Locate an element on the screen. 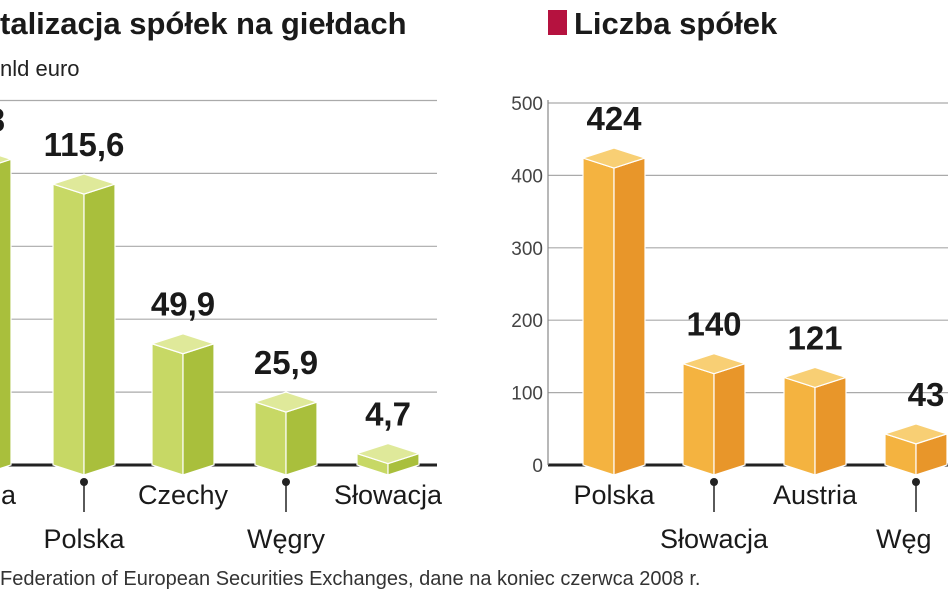 Image resolution: width=948 pixels, height=593 pixels. category-label: ria is located at coordinates (8, 495).